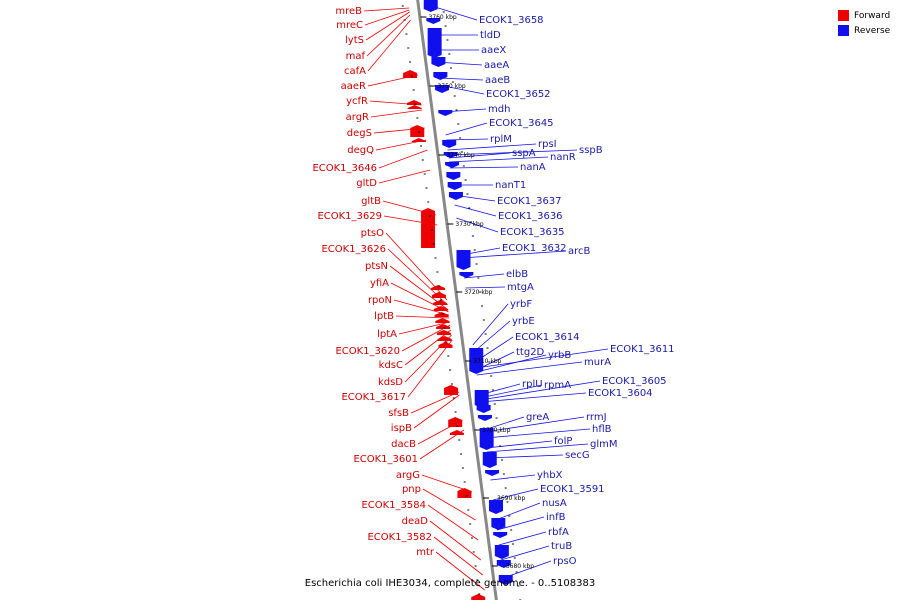  I want to click on reverse-label-nusA: nusA, so click(554, 503).